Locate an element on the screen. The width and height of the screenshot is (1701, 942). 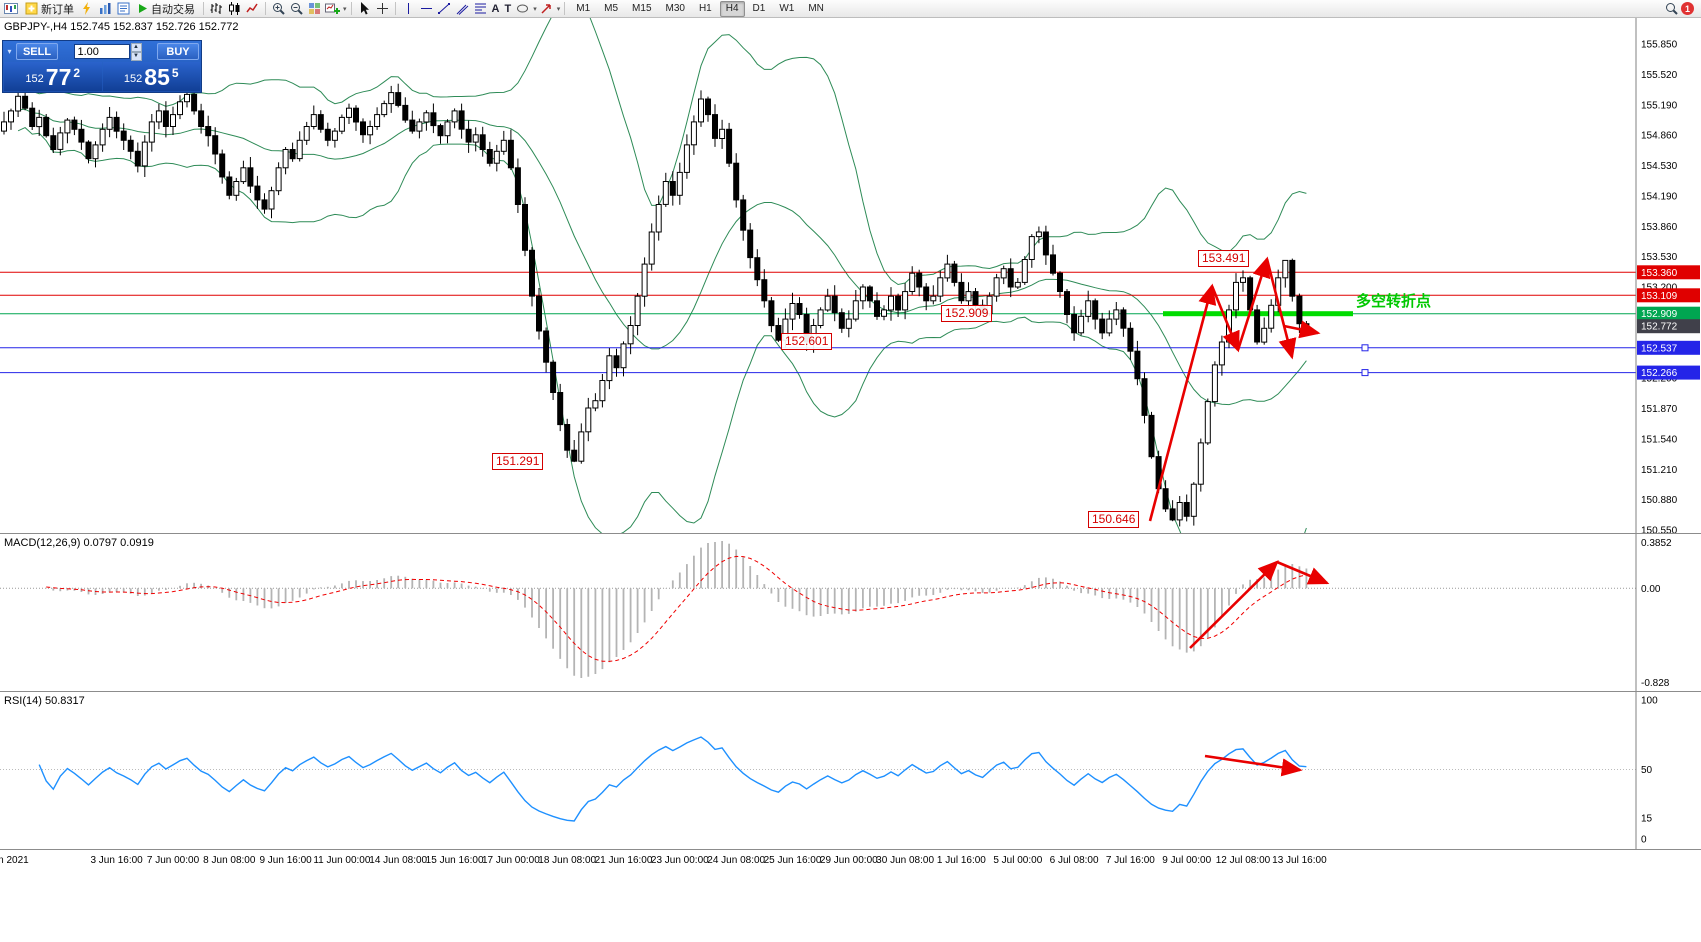
macd-axis-label: -0.828 is located at coordinates (1655, 683).